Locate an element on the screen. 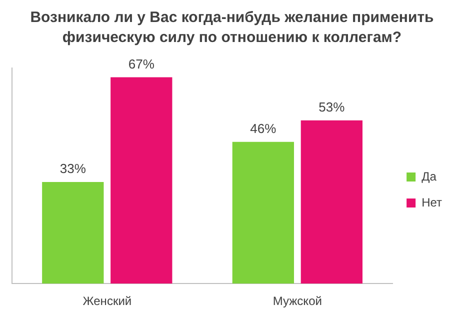  chart-title: Возникало ли у Вас когда-нибудь желание применить физическую силу по отношению к коллегам? is located at coordinates (232, 28).